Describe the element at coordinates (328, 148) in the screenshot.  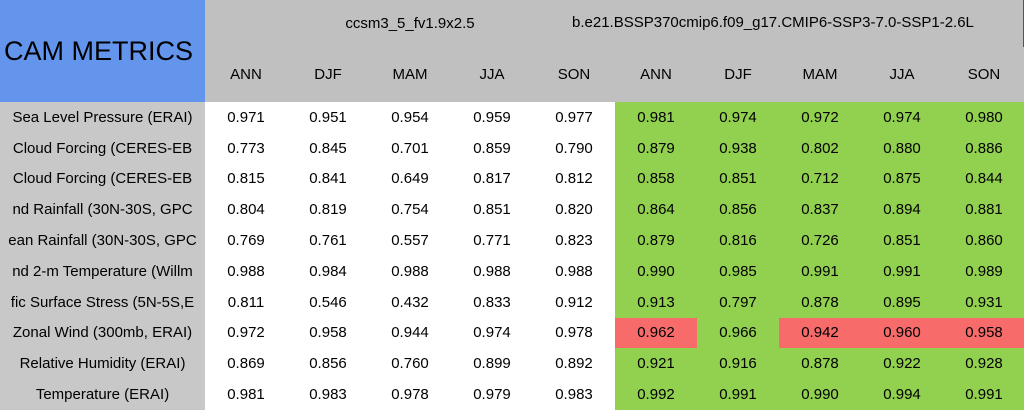
I see `metric-cell: 0.845` at that location.